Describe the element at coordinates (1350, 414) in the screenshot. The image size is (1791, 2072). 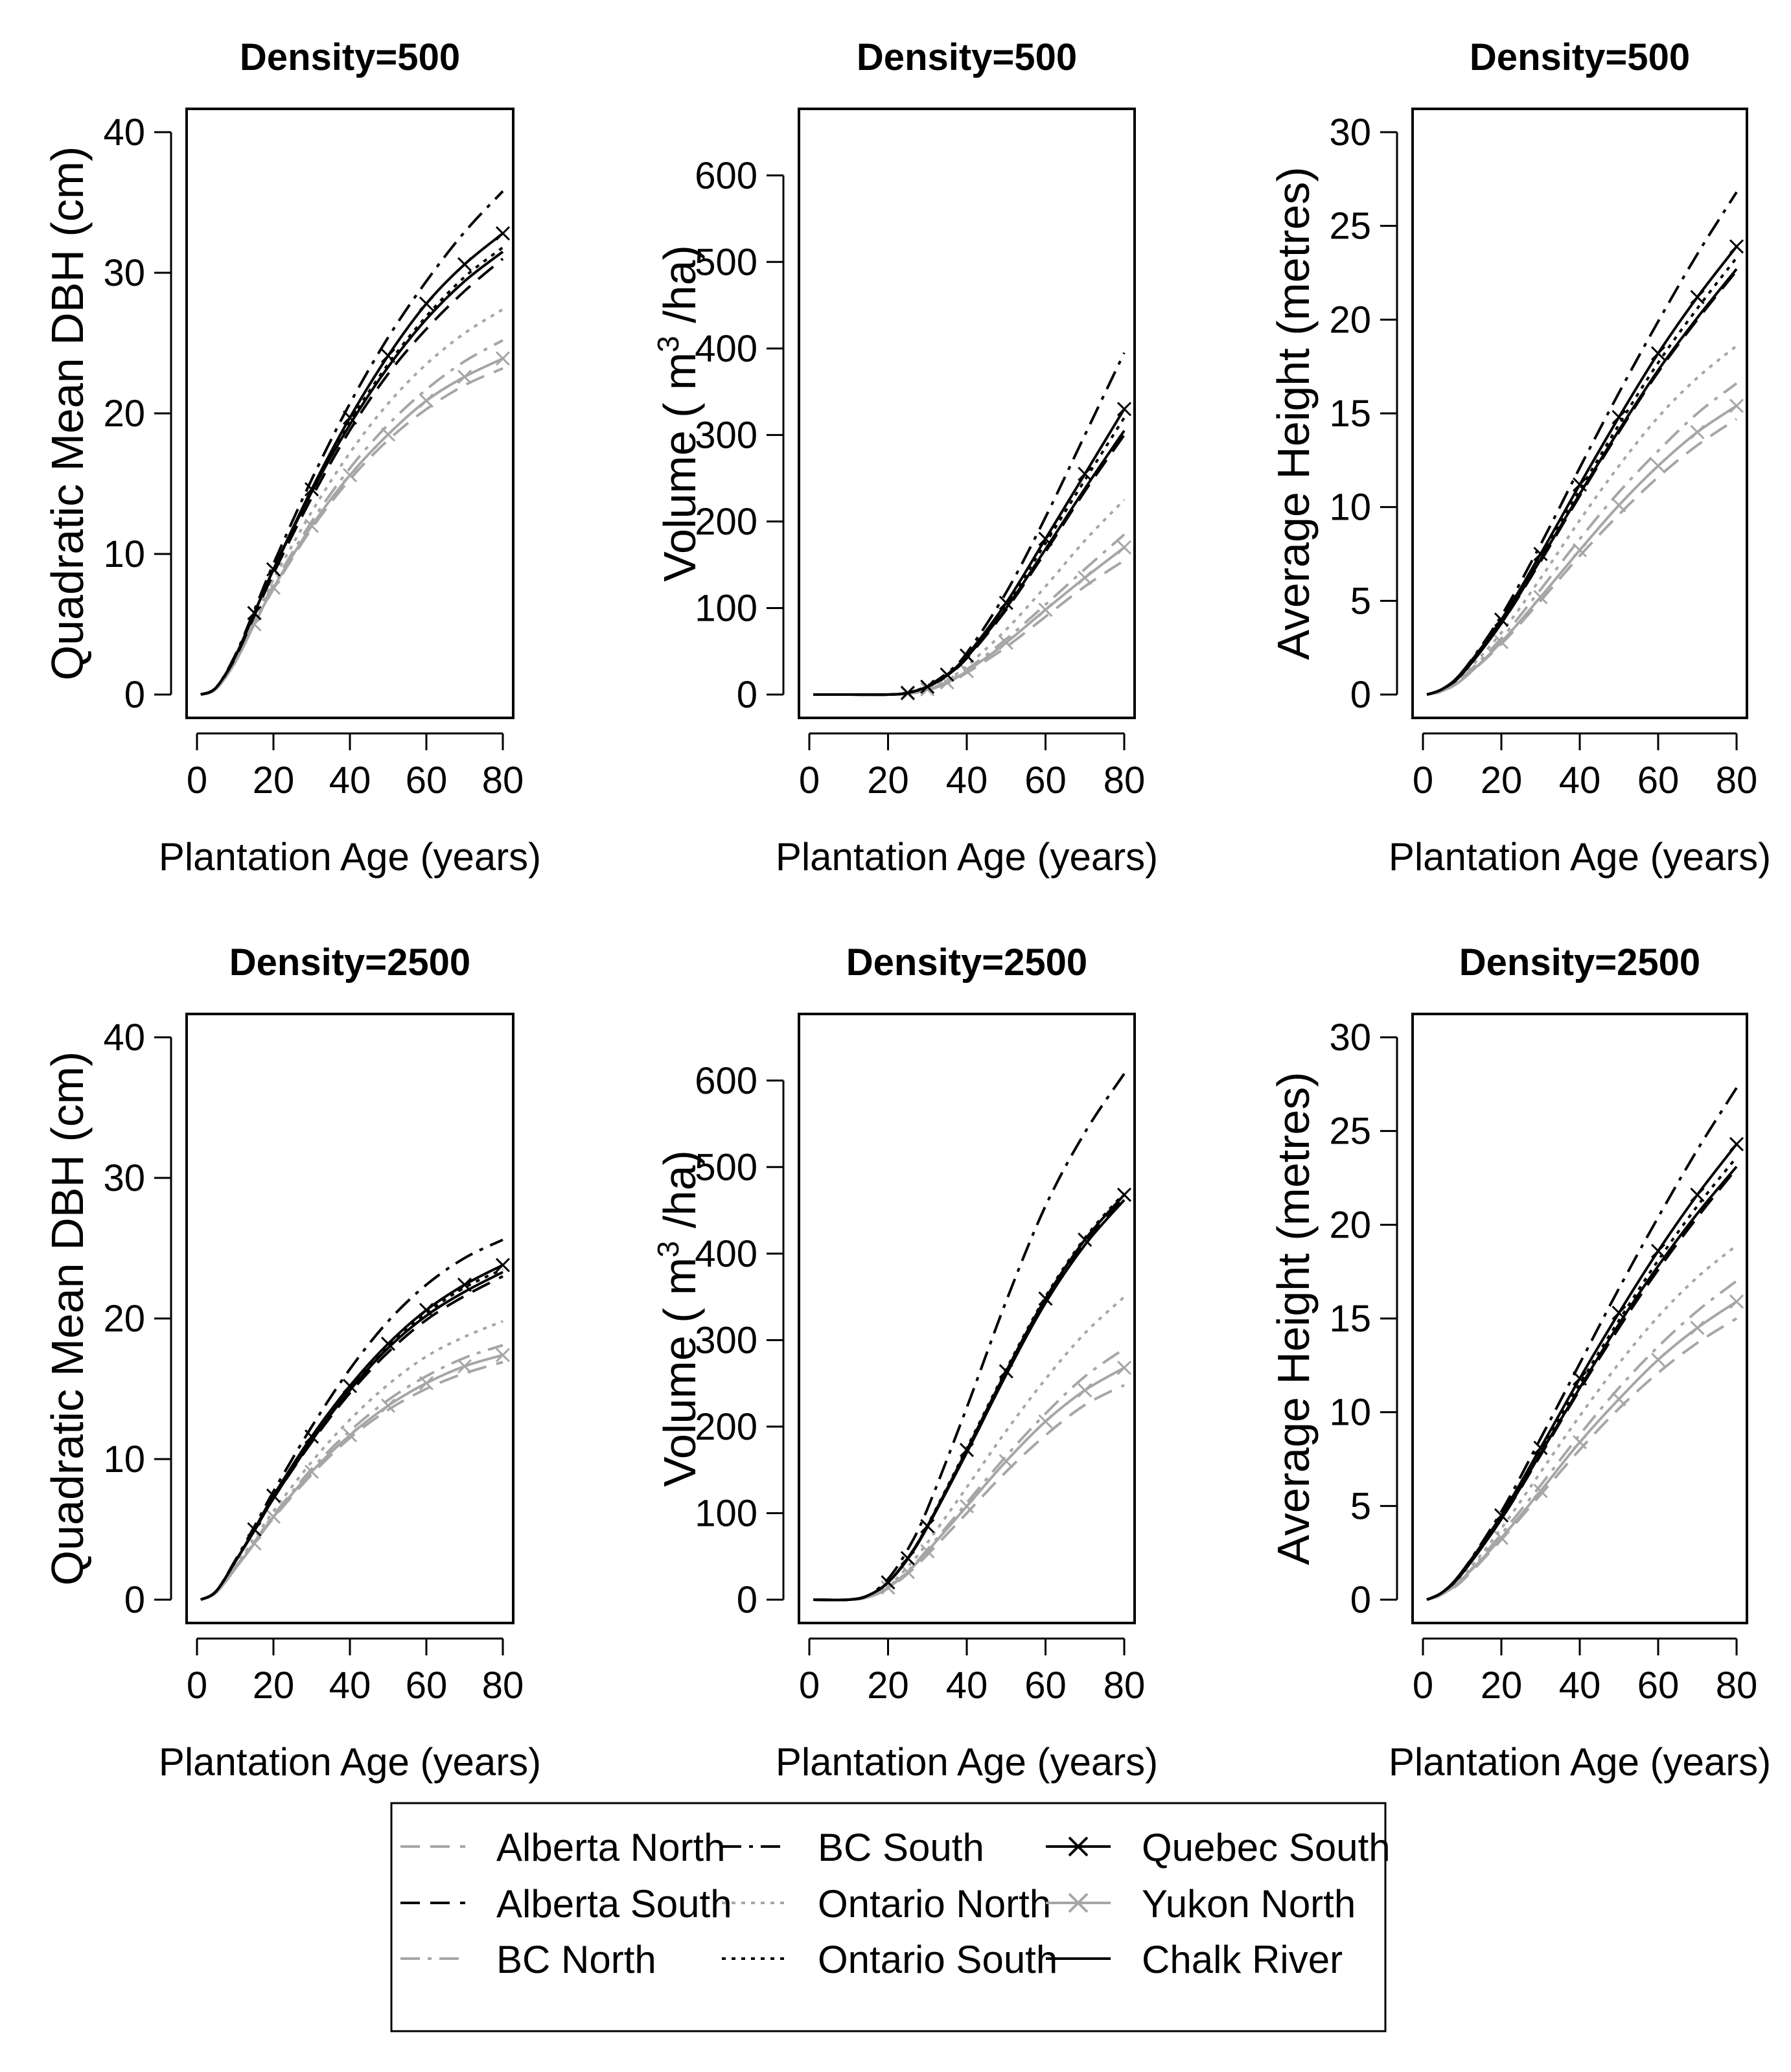
I see `y-tick-label: 15` at that location.